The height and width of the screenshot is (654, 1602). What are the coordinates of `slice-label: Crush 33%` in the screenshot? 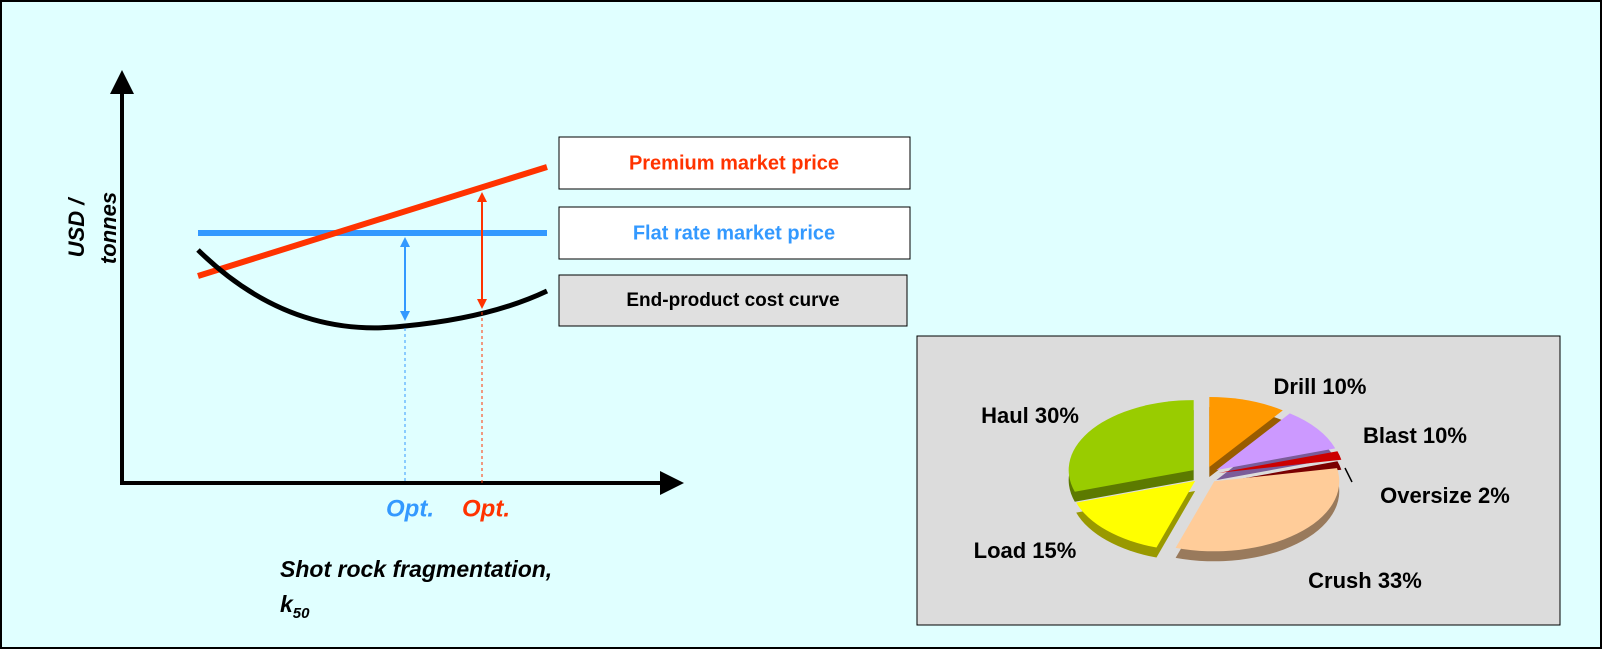 It's located at (1365, 580).